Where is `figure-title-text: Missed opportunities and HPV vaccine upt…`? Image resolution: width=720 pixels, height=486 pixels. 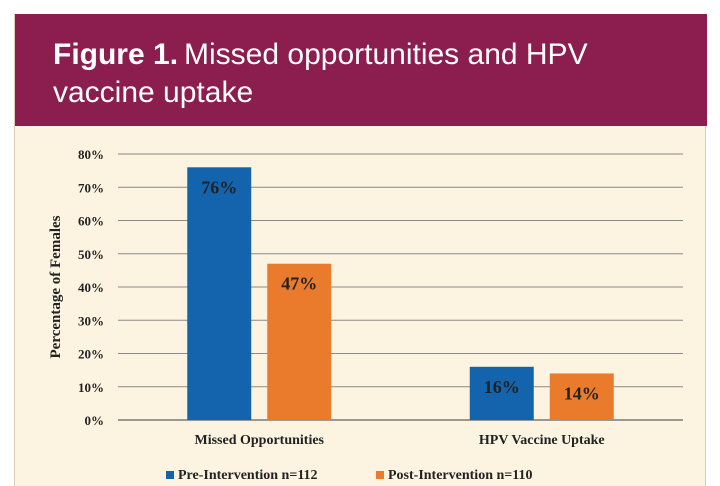 figure-title-text: Missed opportunities and HPV vaccine upt… is located at coordinates (320, 73).